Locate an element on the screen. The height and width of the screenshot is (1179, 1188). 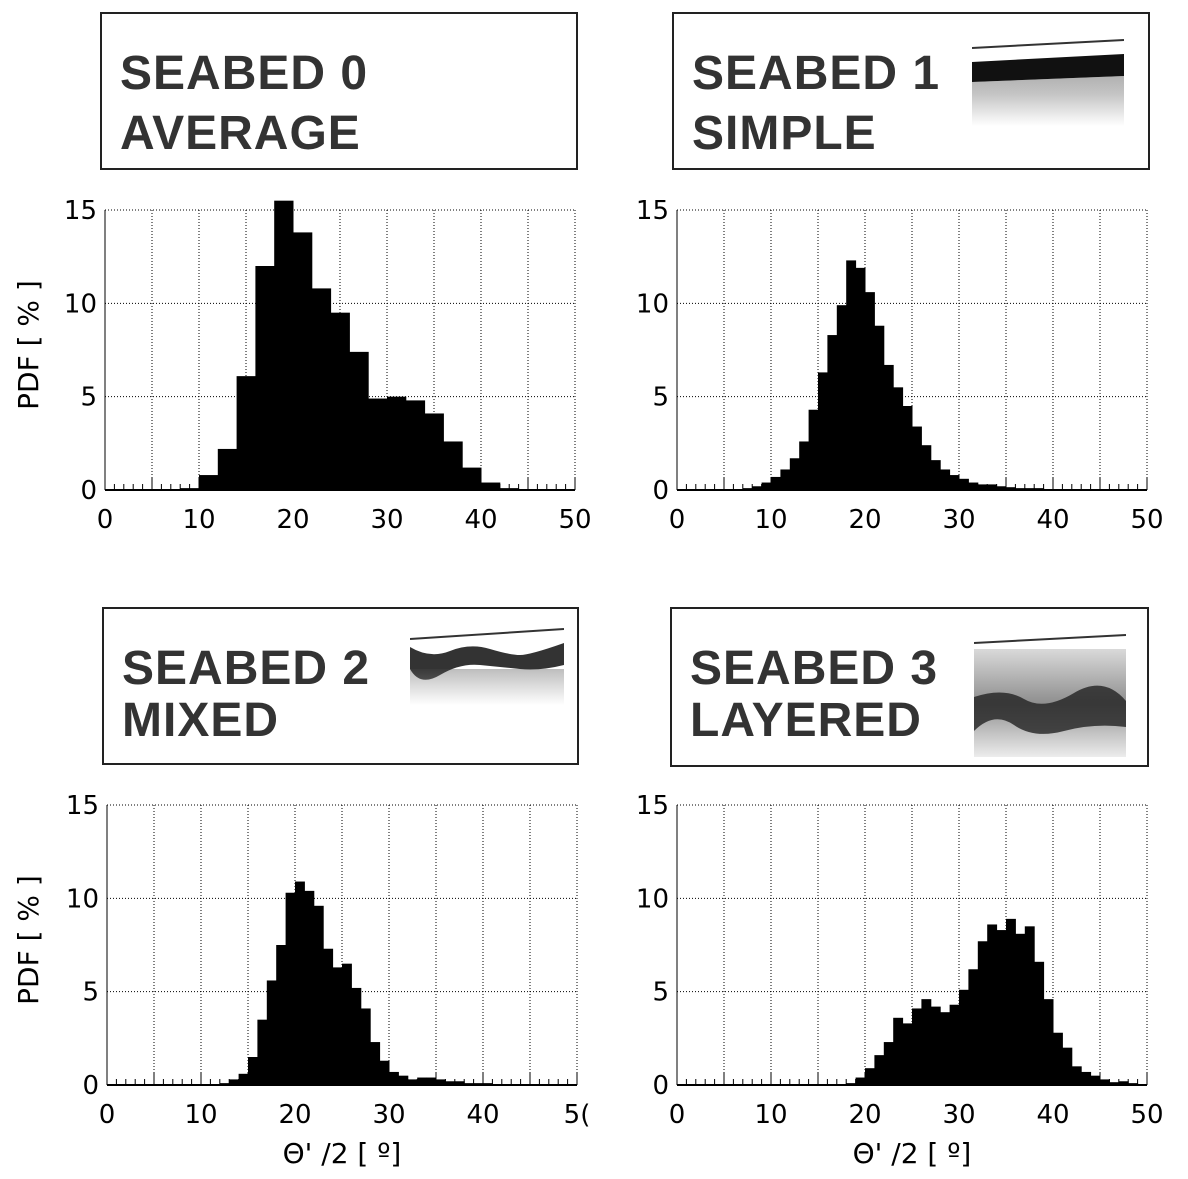
panel-2-title-box: SEABED 2 MIXED is located at coordinates (340, 686).